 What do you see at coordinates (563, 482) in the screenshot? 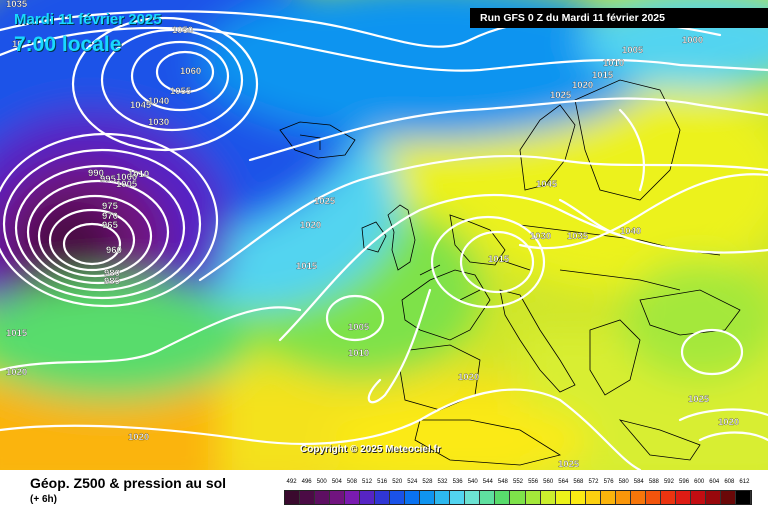
I see `legend-value-label: 564` at bounding box center [563, 482].